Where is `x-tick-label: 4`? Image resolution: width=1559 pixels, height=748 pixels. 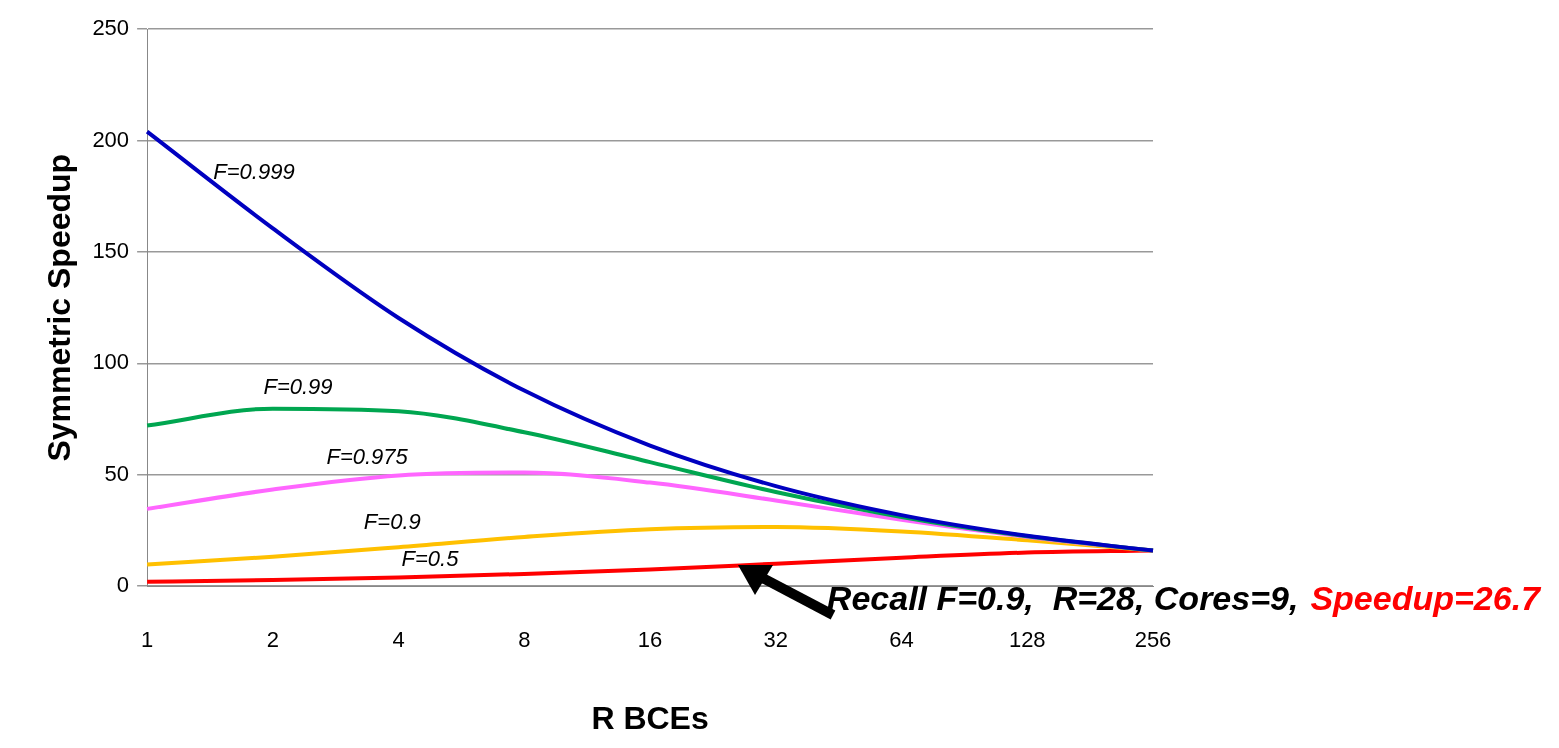
x-tick-label: 4 is located at coordinates (398, 640).